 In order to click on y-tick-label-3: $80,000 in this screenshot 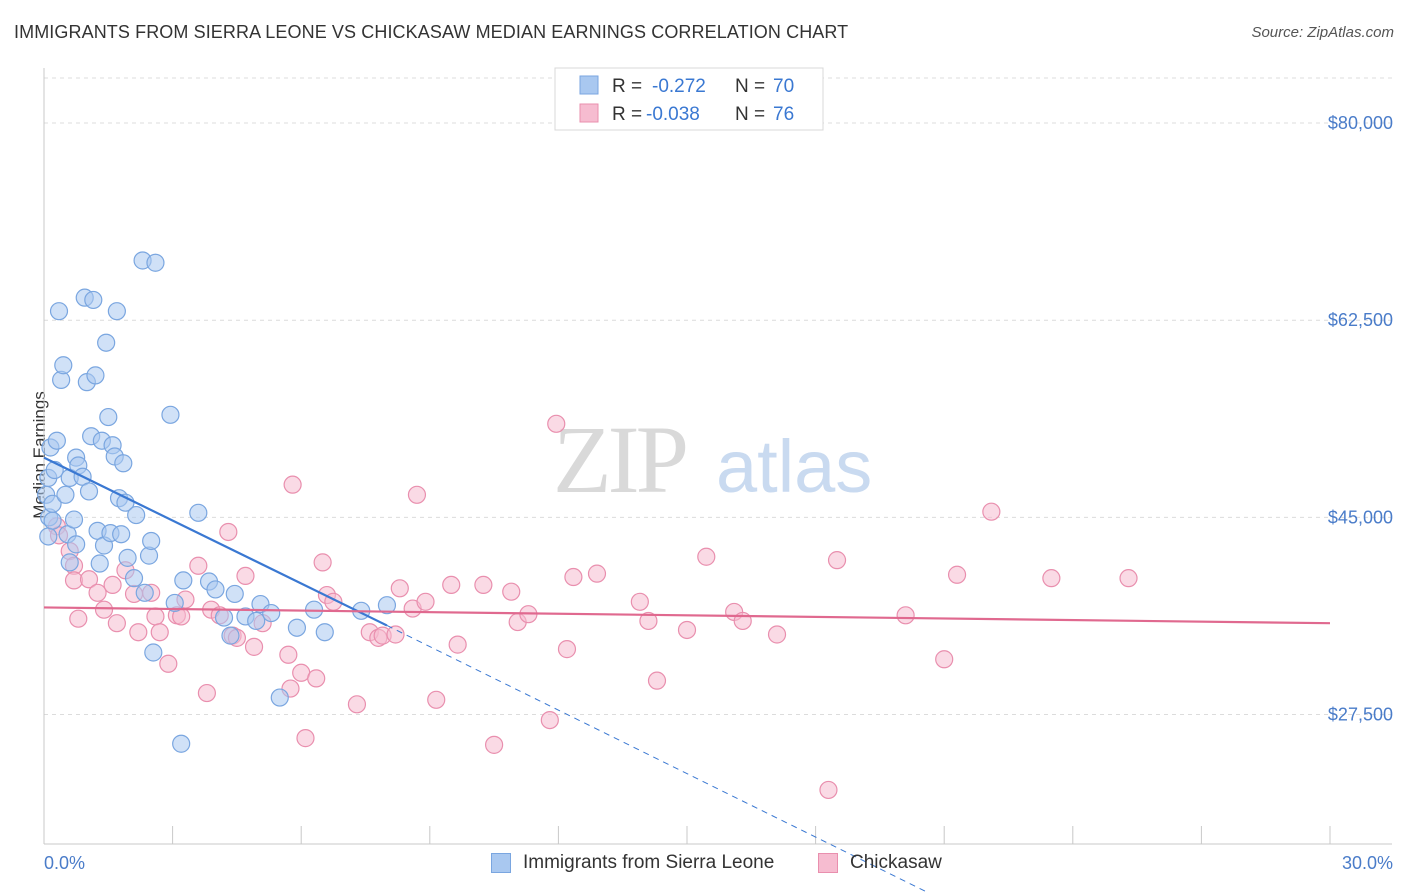, I will do `click(1360, 123)`.